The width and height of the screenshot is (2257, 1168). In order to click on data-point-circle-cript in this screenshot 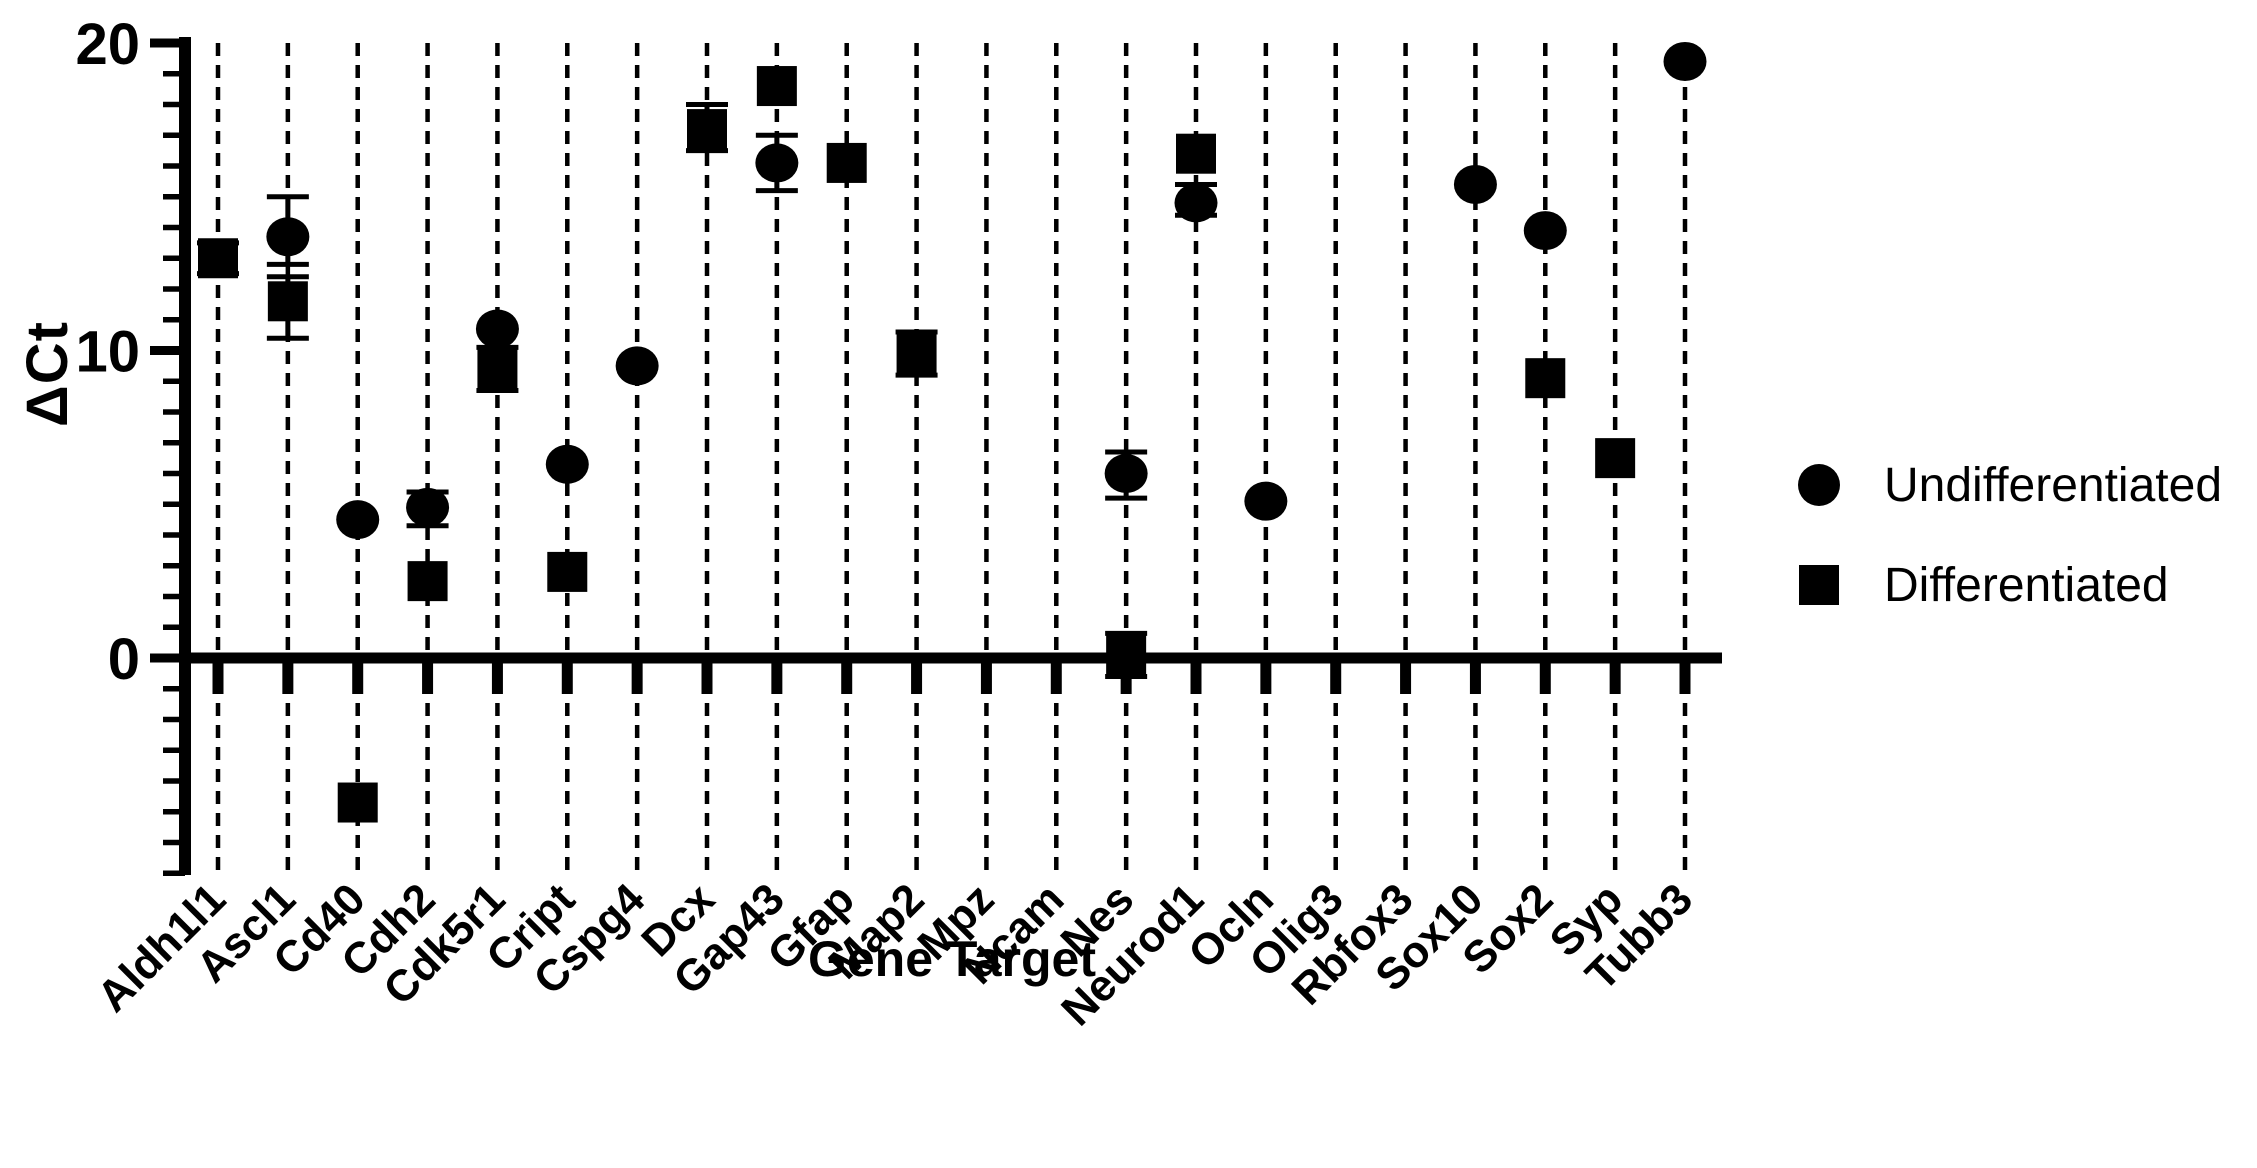, I will do `click(567, 464)`.